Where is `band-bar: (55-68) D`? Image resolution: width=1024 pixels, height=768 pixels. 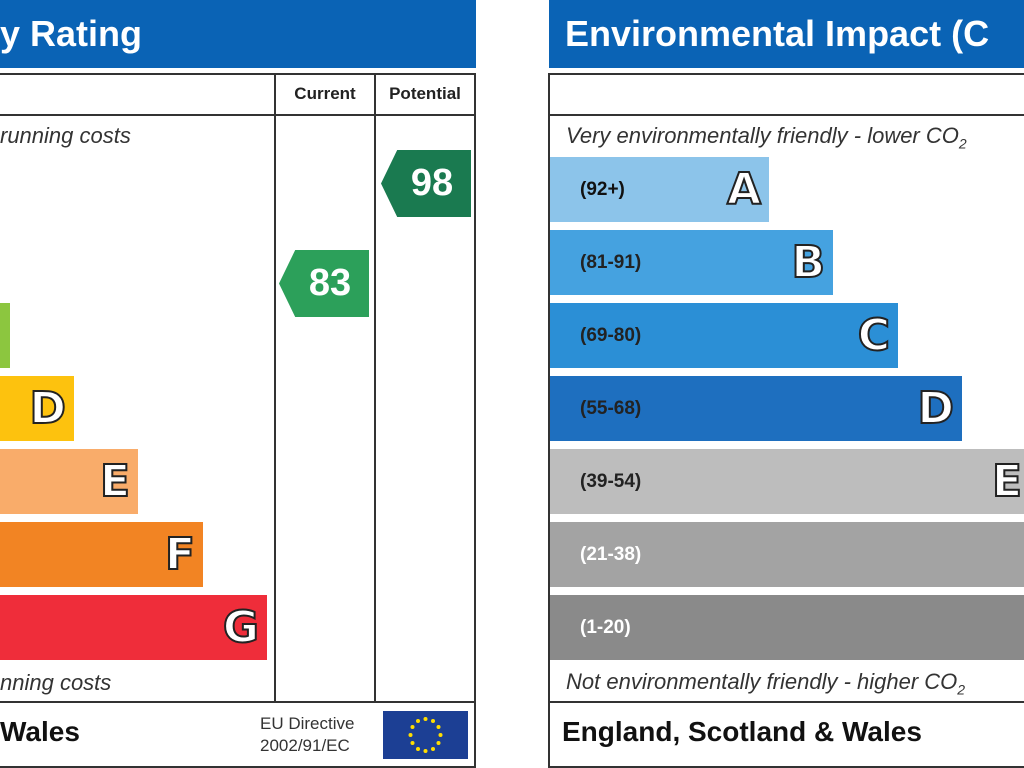
band-bar: (55-68) D is located at coordinates (756, 408).